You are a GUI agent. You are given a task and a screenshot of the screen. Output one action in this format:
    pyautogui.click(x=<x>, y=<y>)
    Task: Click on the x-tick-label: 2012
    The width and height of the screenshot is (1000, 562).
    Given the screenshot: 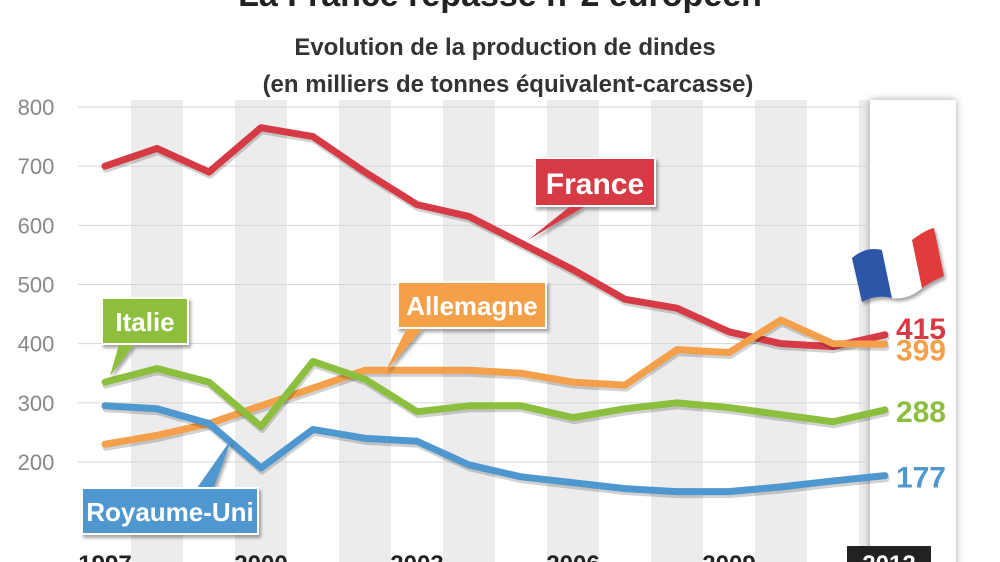 What is the action you would take?
    pyautogui.click(x=888, y=556)
    